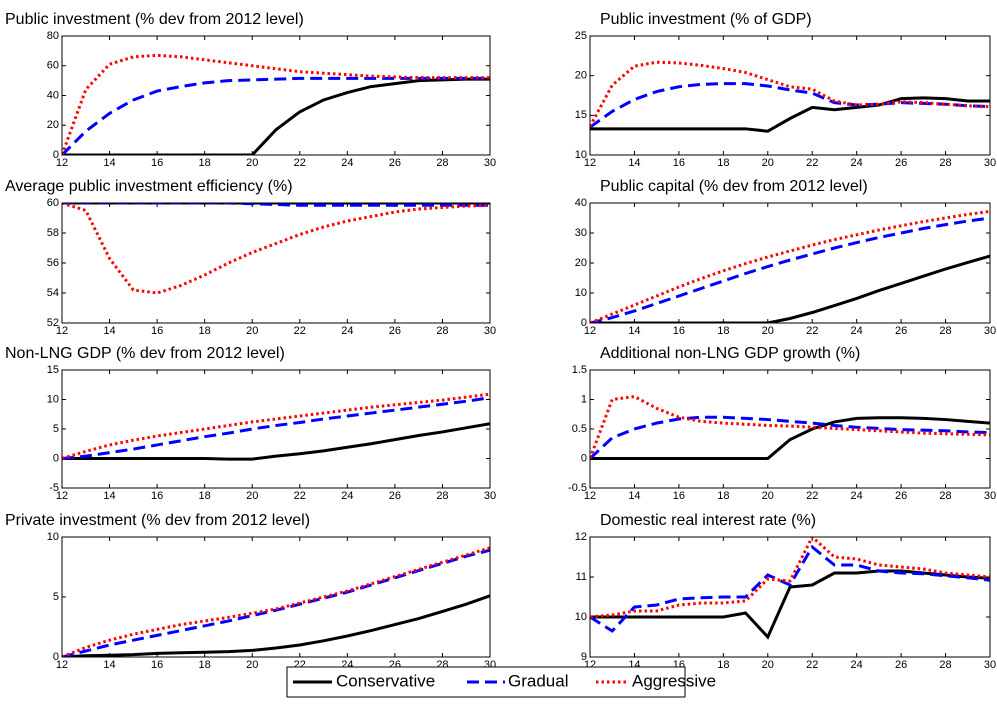 This screenshot has height=721, width=997. What do you see at coordinates (54, 488) in the screenshot?
I see `y-tick-label: -5` at bounding box center [54, 488].